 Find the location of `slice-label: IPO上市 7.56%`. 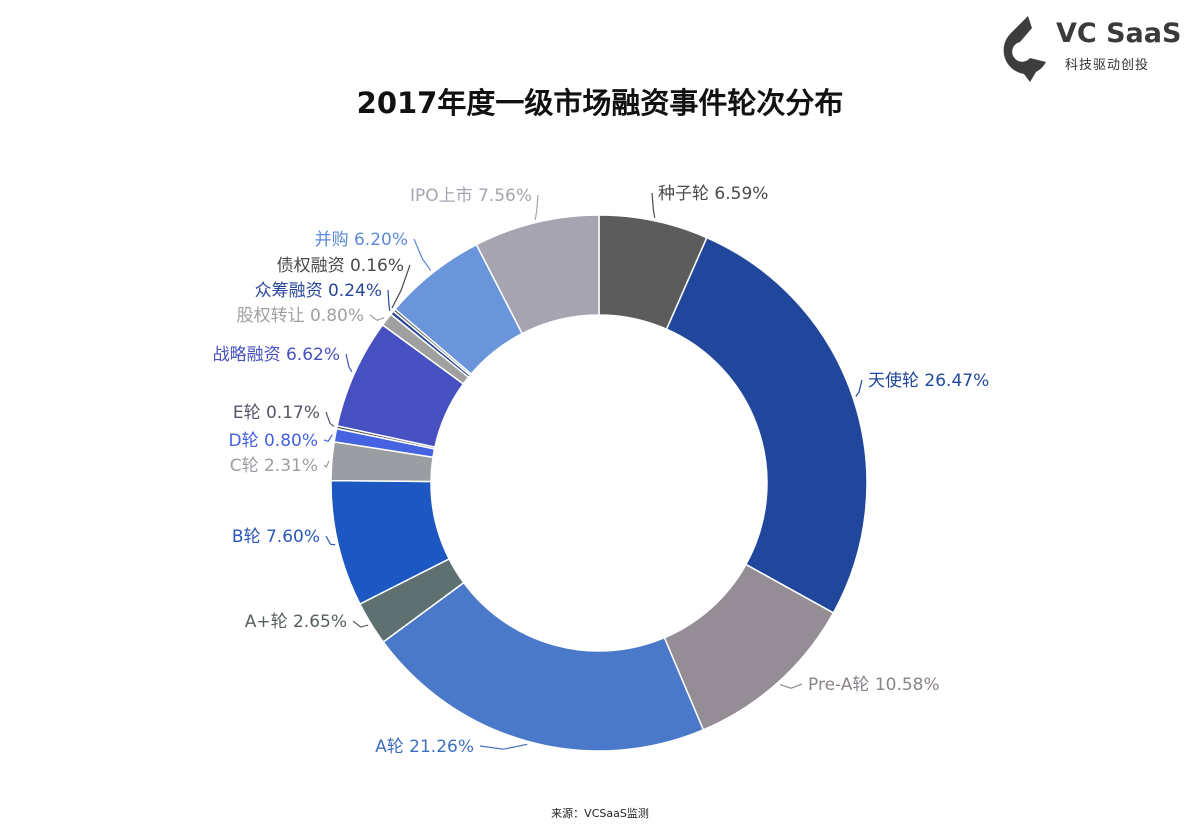

slice-label: IPO上市 7.56% is located at coordinates (471, 196).